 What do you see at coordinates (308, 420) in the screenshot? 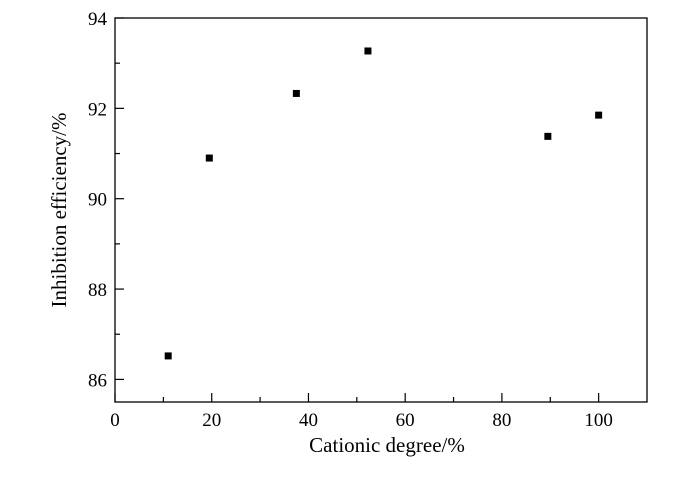
I see `x-tick-label: 40` at bounding box center [308, 420].